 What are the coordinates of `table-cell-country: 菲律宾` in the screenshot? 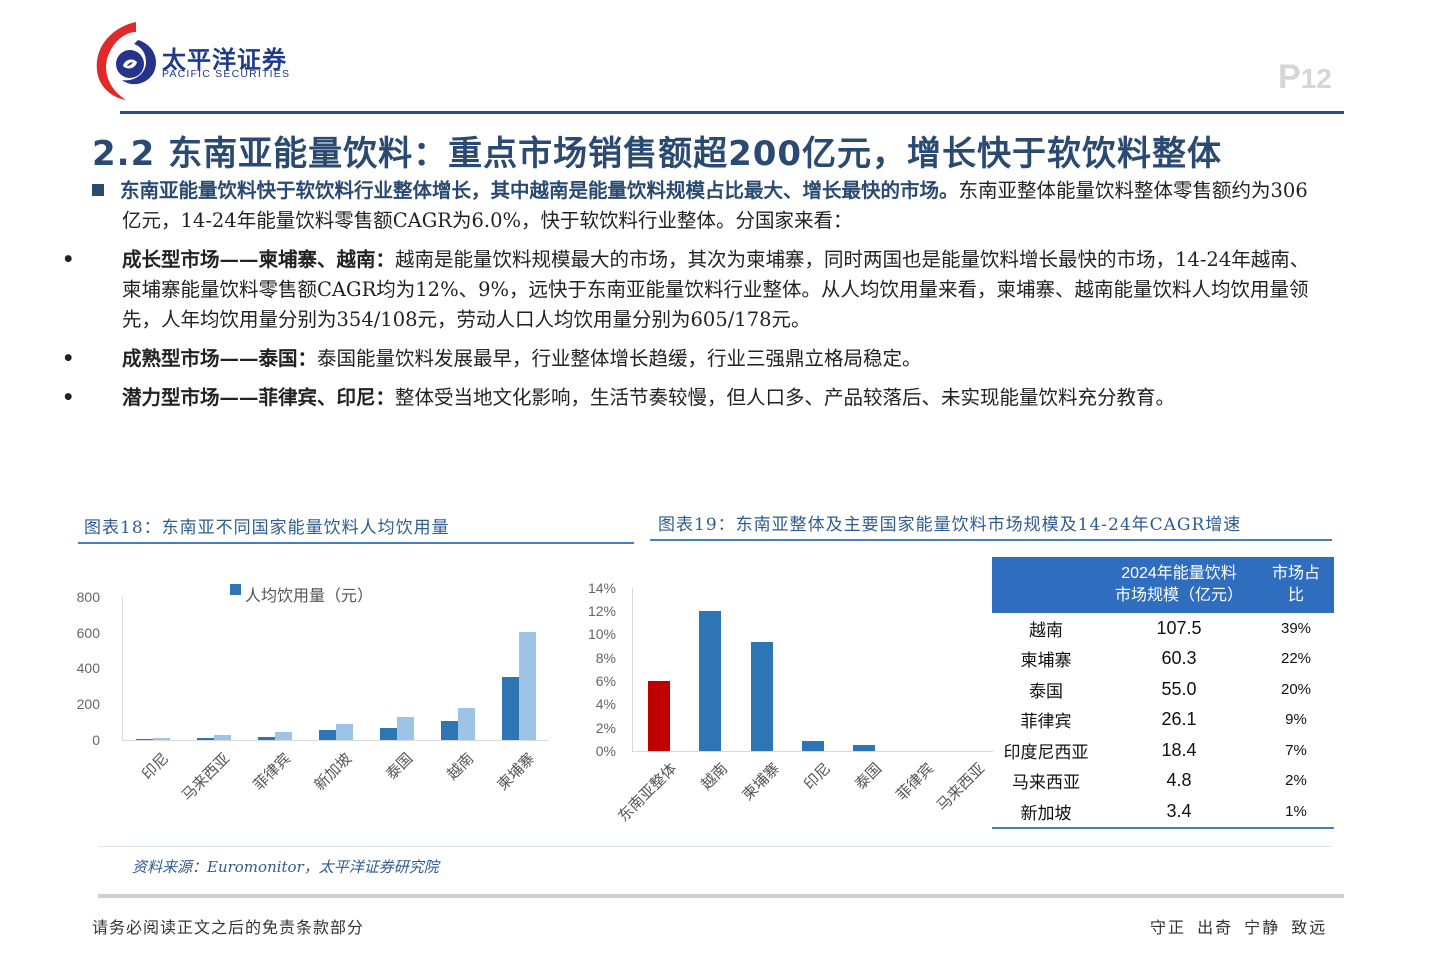 It's located at (1046, 722).